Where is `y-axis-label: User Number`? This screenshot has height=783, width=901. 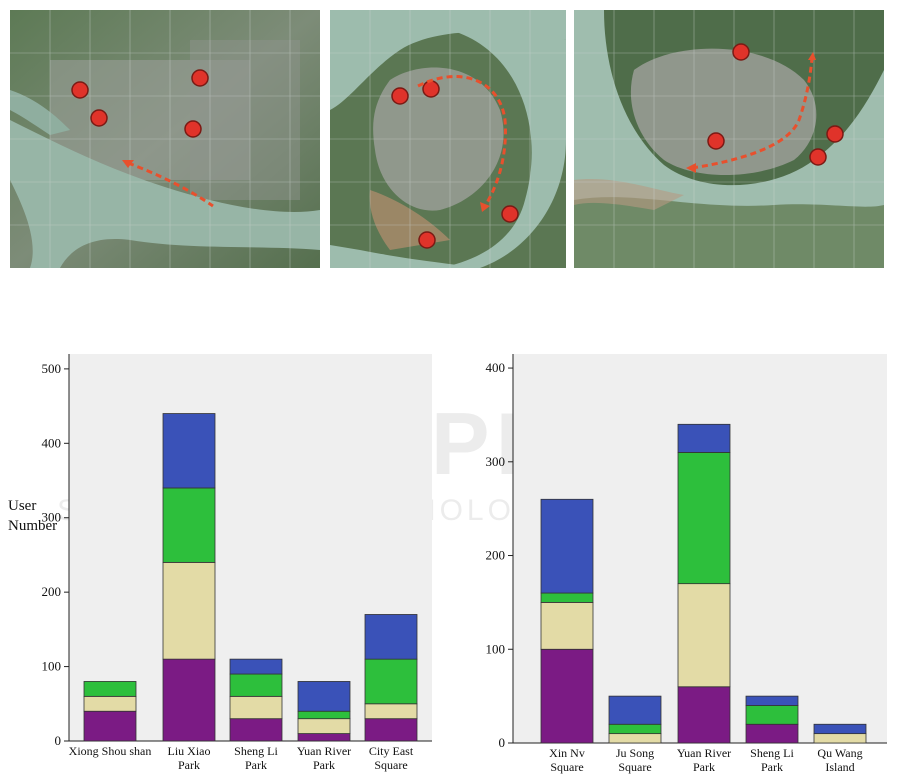 y-axis-label: User Number is located at coordinates (32, 516).